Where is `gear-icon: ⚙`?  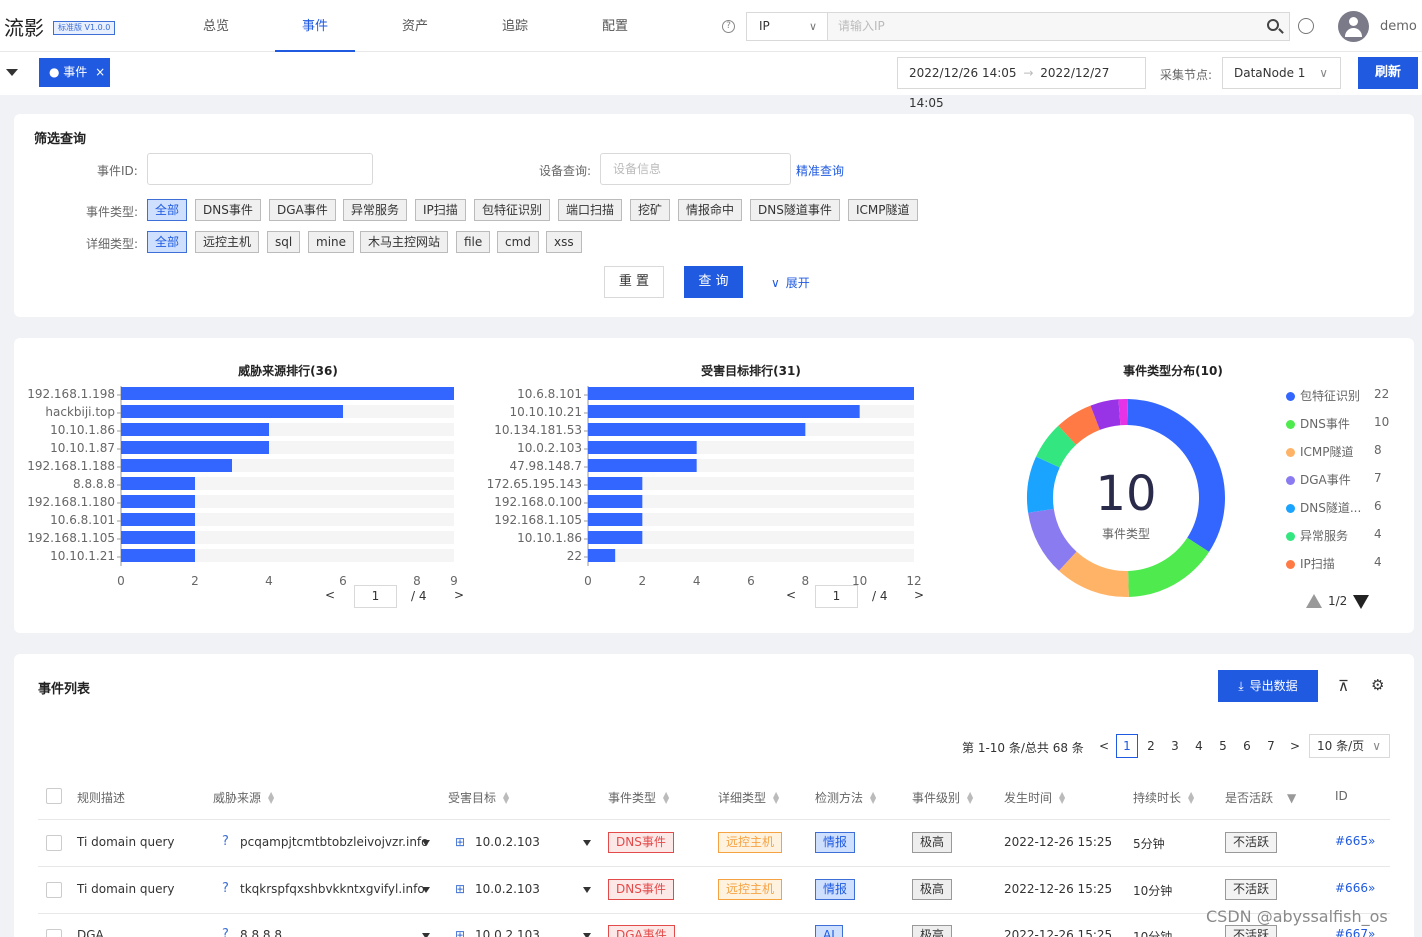 gear-icon: ⚙ is located at coordinates (1378, 685).